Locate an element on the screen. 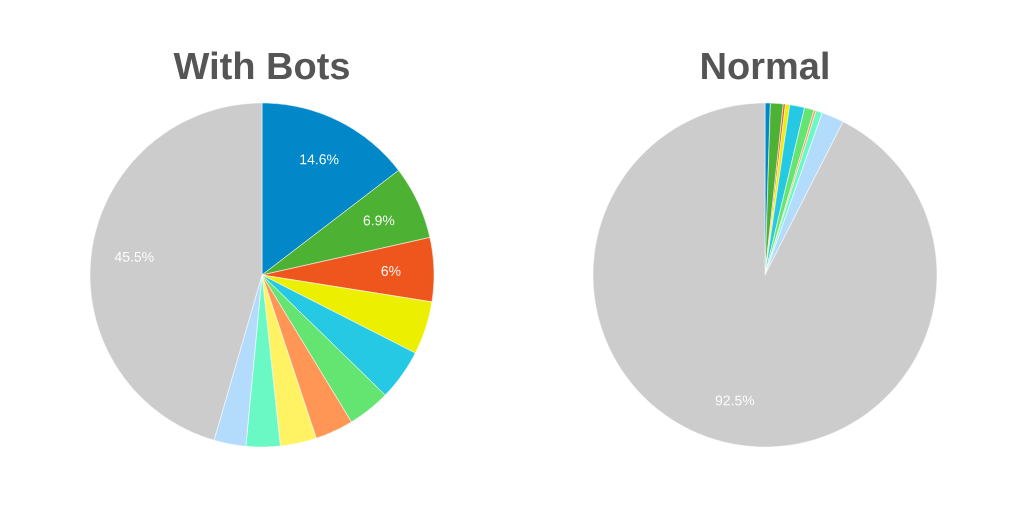 Image resolution: width=1024 pixels, height=515 pixels. chart-title: Normal is located at coordinates (765, 65).